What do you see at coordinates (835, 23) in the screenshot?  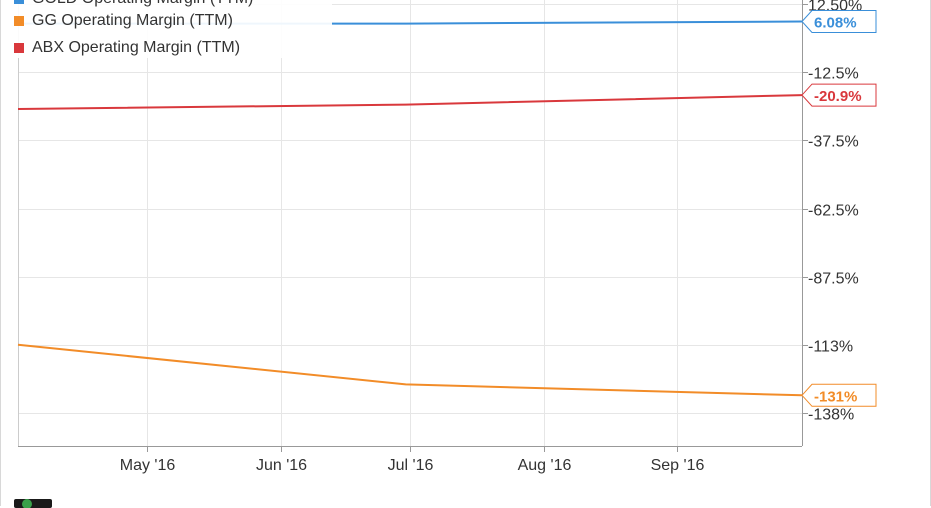 I see `end-value-label: 6.08%` at bounding box center [835, 23].